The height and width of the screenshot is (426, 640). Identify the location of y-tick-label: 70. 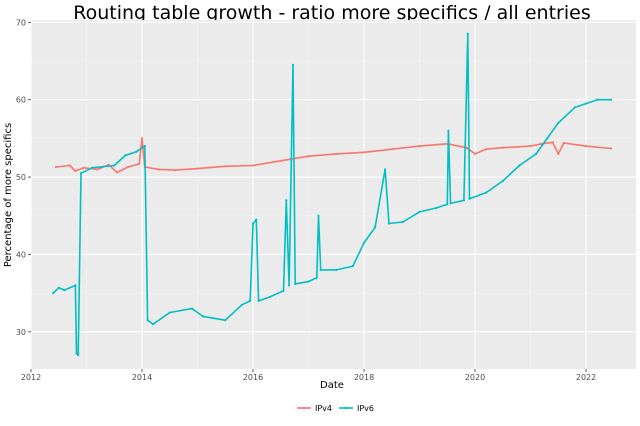
(21, 22).